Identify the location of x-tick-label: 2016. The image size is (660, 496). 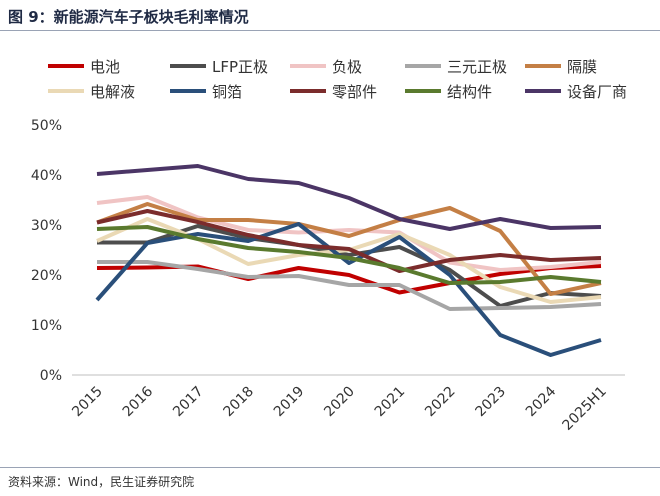
(138, 401).